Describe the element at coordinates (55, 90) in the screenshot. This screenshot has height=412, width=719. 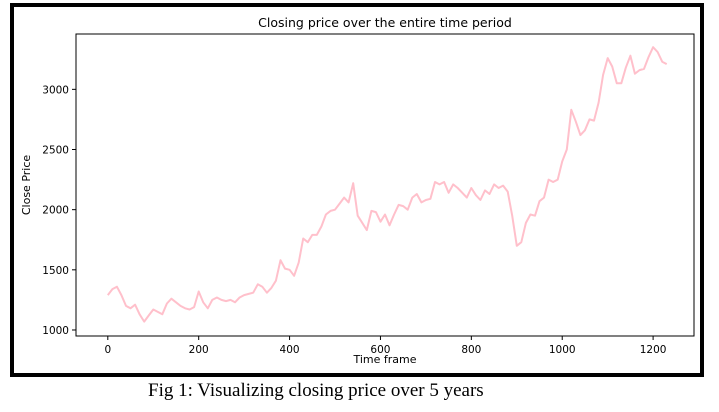
I see `y-tick-label: 3000` at that location.